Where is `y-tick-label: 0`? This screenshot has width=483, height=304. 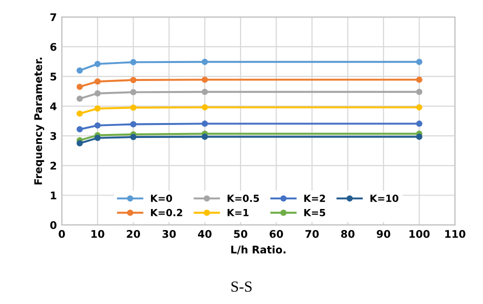 y-tick-label: 0 is located at coordinates (53, 225).